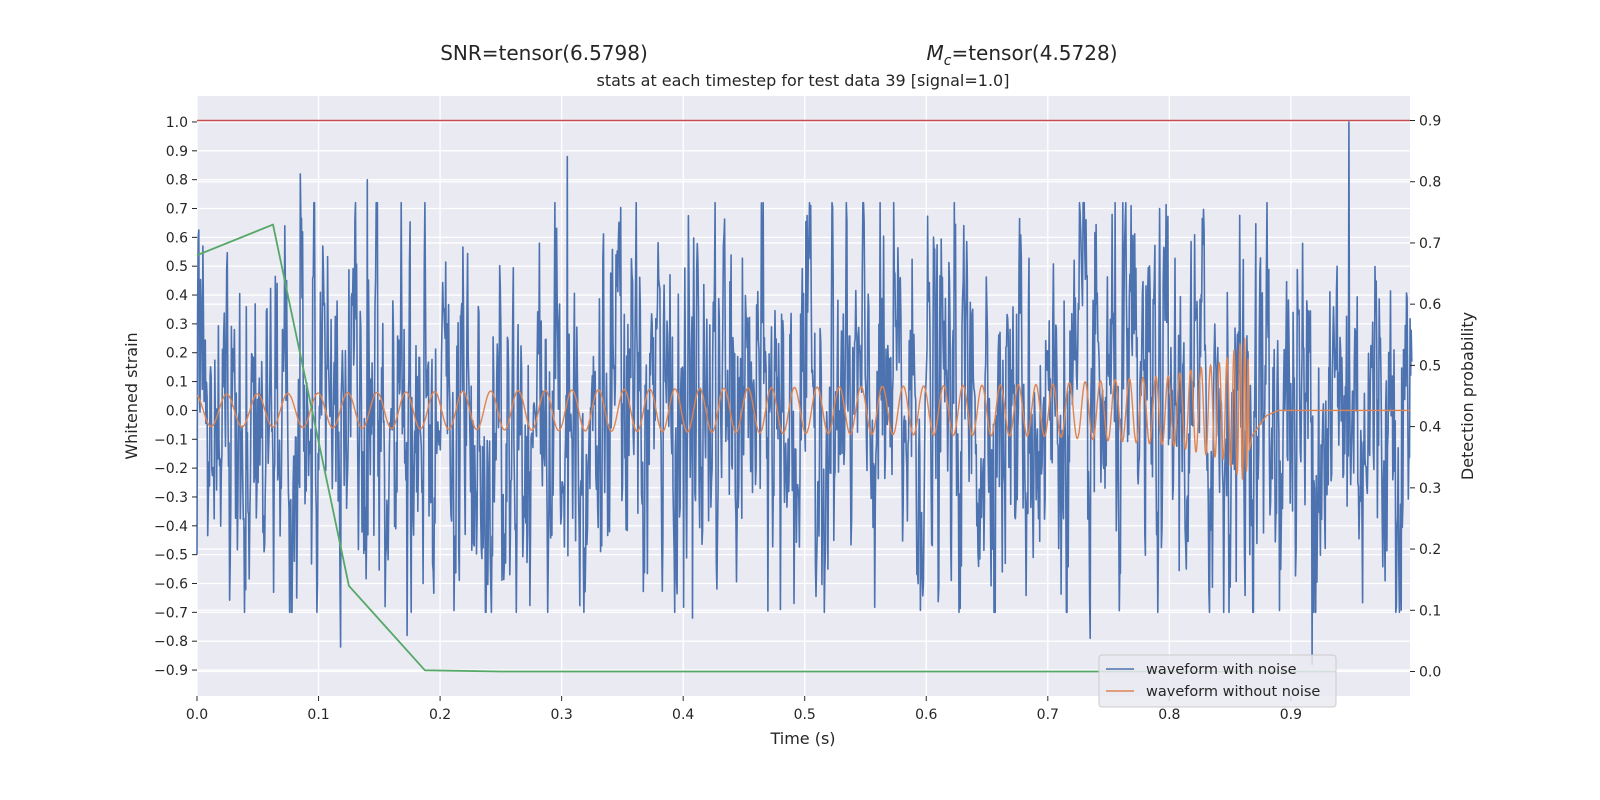 The height and width of the screenshot is (800, 1600). What do you see at coordinates (802, 738) in the screenshot?
I see `x-axis-label: Time (s)` at bounding box center [802, 738].